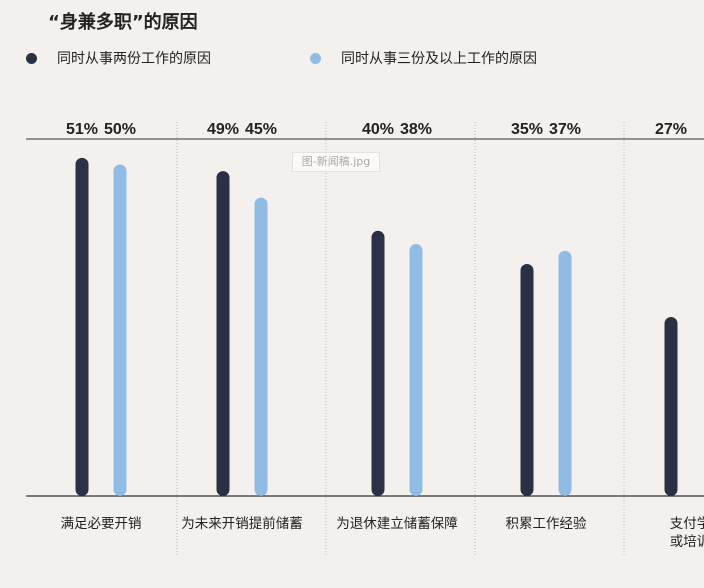  I want to click on value-label-series-1-cat-4: 35%, so click(527, 129).